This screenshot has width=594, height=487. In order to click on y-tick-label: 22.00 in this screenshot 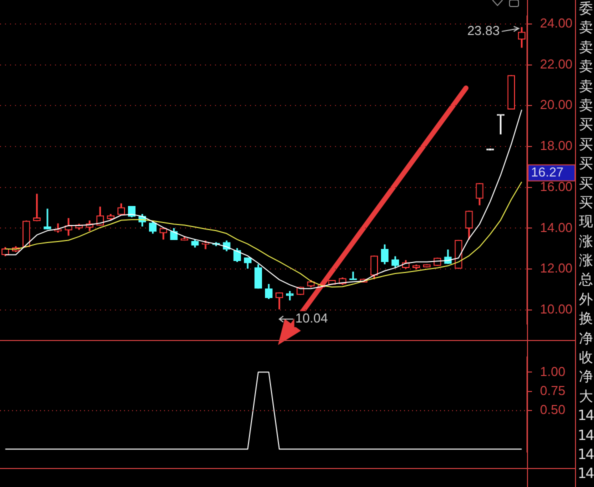, I will do `click(556, 64)`.